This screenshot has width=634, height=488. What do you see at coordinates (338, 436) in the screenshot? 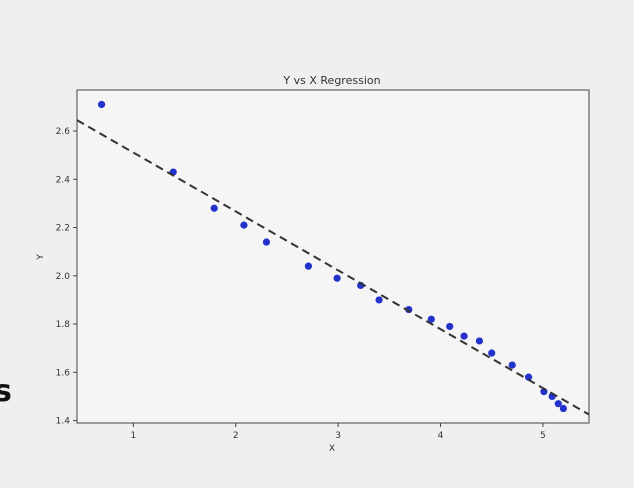
I see `x-tick-label: 3` at bounding box center [338, 436].